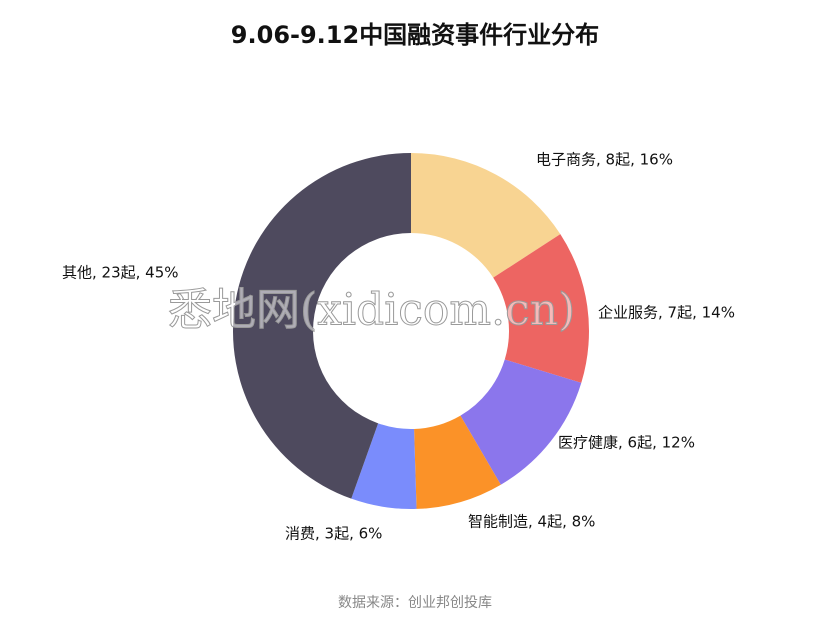 The height and width of the screenshot is (635, 831). Describe the element at coordinates (415, 35) in the screenshot. I see `chart-title: 9.06-9.12中国融资事件行业分布` at that location.